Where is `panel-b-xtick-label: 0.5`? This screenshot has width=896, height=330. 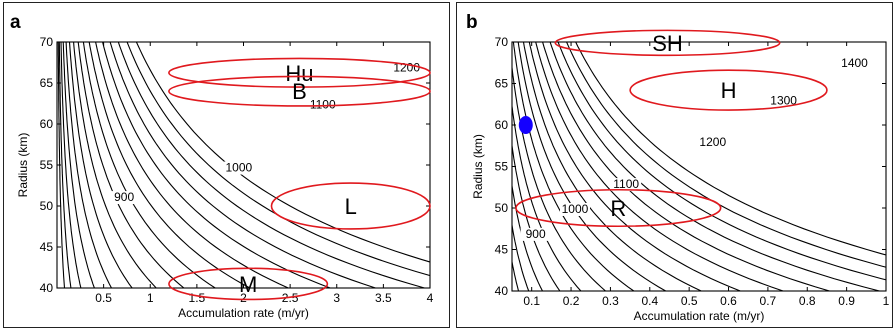
panel-b-xtick-label: 0.5 is located at coordinates (689, 301).